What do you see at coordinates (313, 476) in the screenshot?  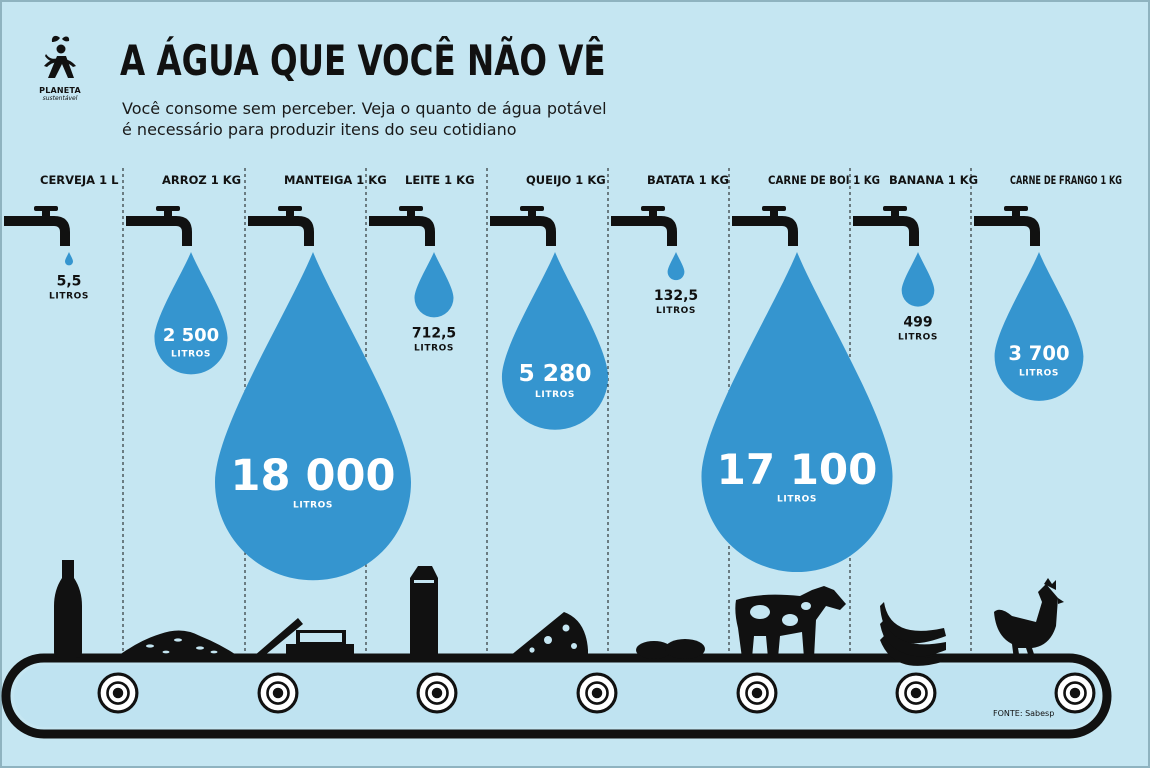 I see `value-label: 18 000` at bounding box center [313, 476].